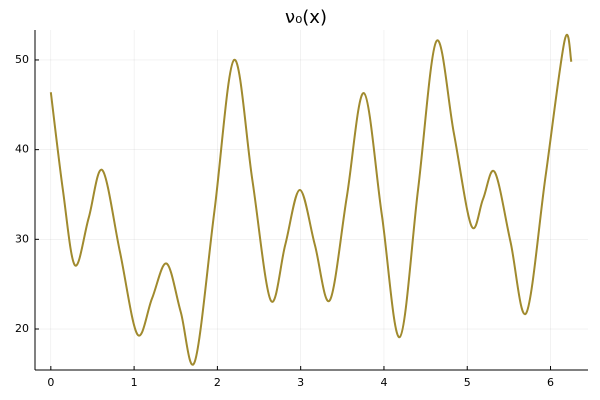  Describe the element at coordinates (22, 238) in the screenshot. I see `y-tick-label: 30` at that location.